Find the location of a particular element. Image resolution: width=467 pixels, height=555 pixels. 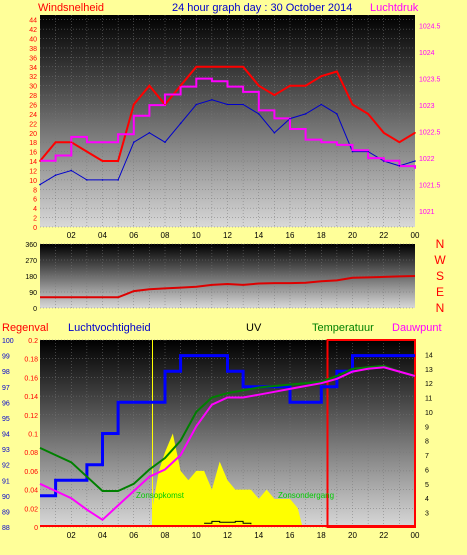

humidity-tick-label: 91 is located at coordinates (6, 481).